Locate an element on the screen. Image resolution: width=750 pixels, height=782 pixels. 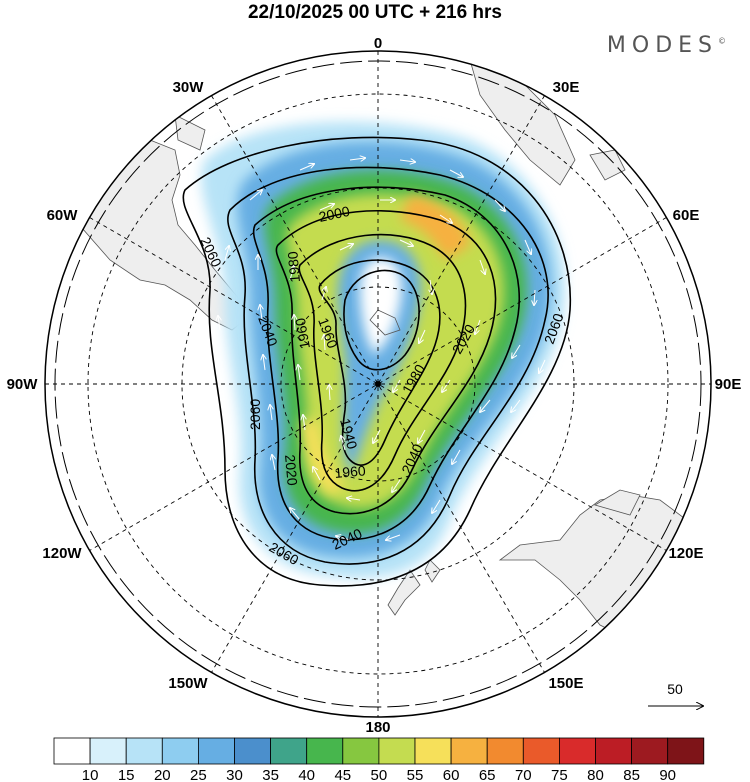
contour-label: 1940 is located at coordinates (349, 434).